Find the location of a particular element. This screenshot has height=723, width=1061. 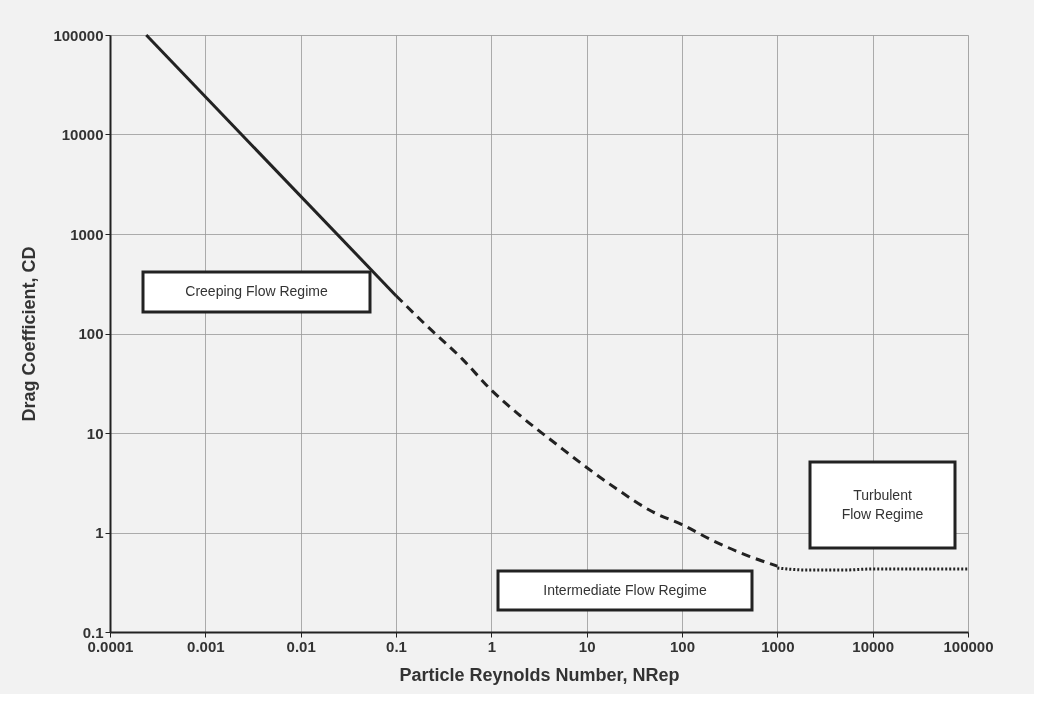

y-axis-title: Drag Coefficient, CD is located at coordinates (29, 334).